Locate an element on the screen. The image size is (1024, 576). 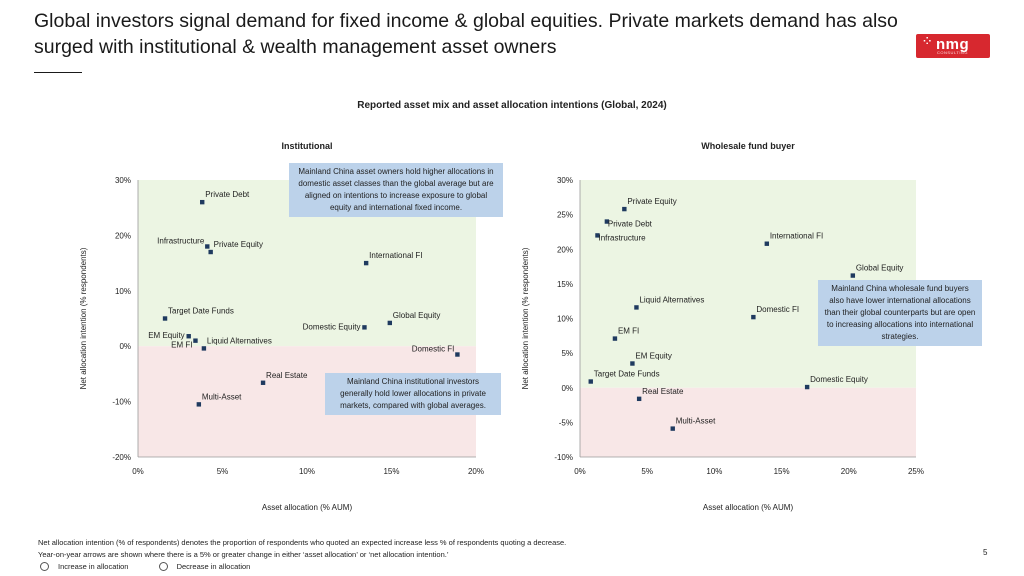
y-tick-label: 15% is located at coordinates (565, 284).